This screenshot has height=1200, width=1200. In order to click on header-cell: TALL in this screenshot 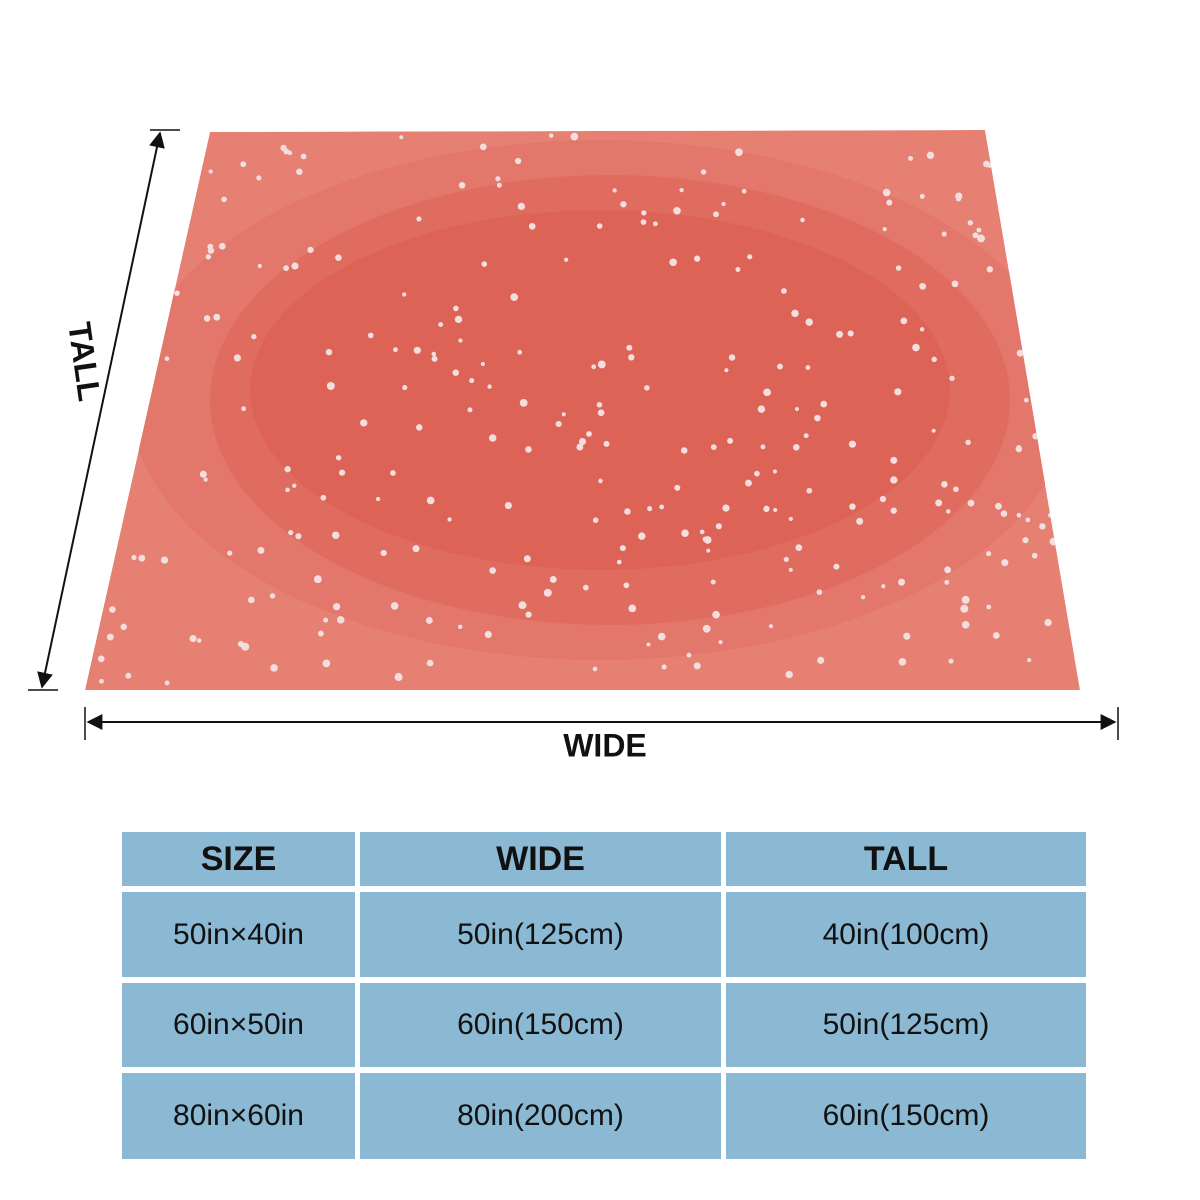, I will do `click(906, 859)`.